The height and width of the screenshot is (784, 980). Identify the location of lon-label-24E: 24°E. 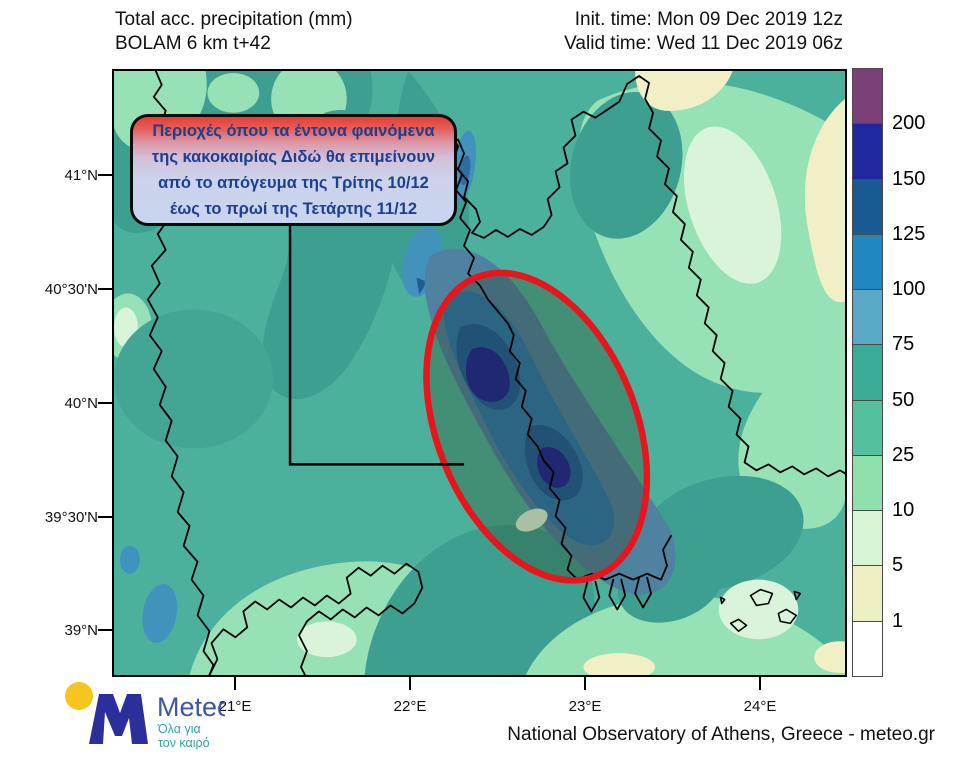
(760, 706).